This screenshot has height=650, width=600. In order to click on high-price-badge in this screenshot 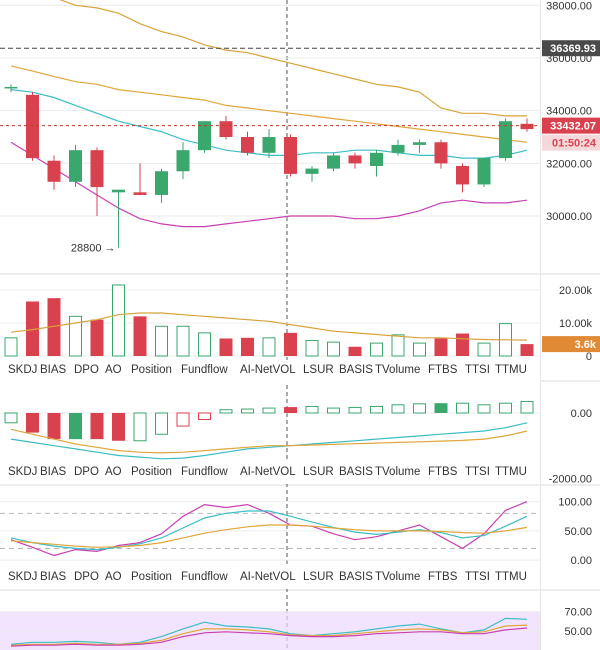, I will do `click(571, 48)`.